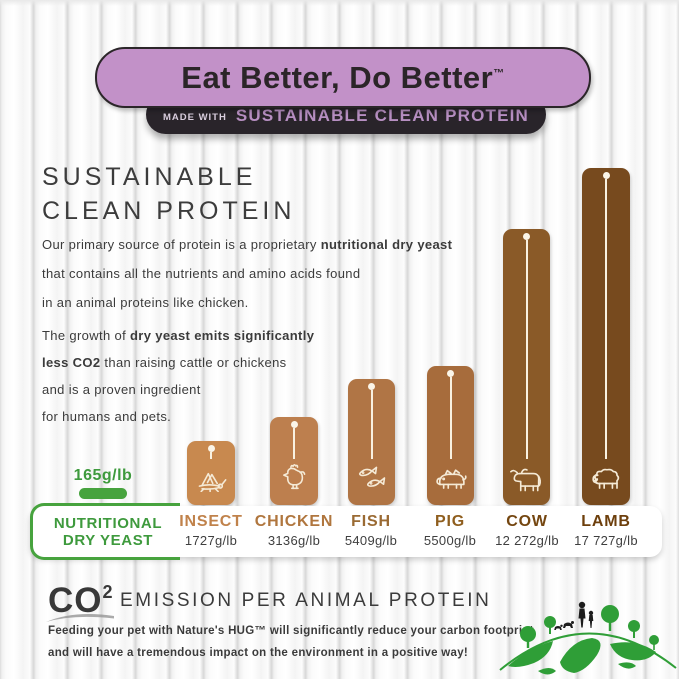  I want to click on co2-logo: CO2, so click(81, 600).